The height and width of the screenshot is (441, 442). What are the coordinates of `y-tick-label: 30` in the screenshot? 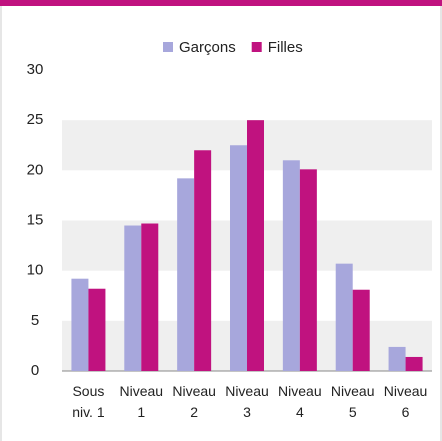 It's located at (35, 69).